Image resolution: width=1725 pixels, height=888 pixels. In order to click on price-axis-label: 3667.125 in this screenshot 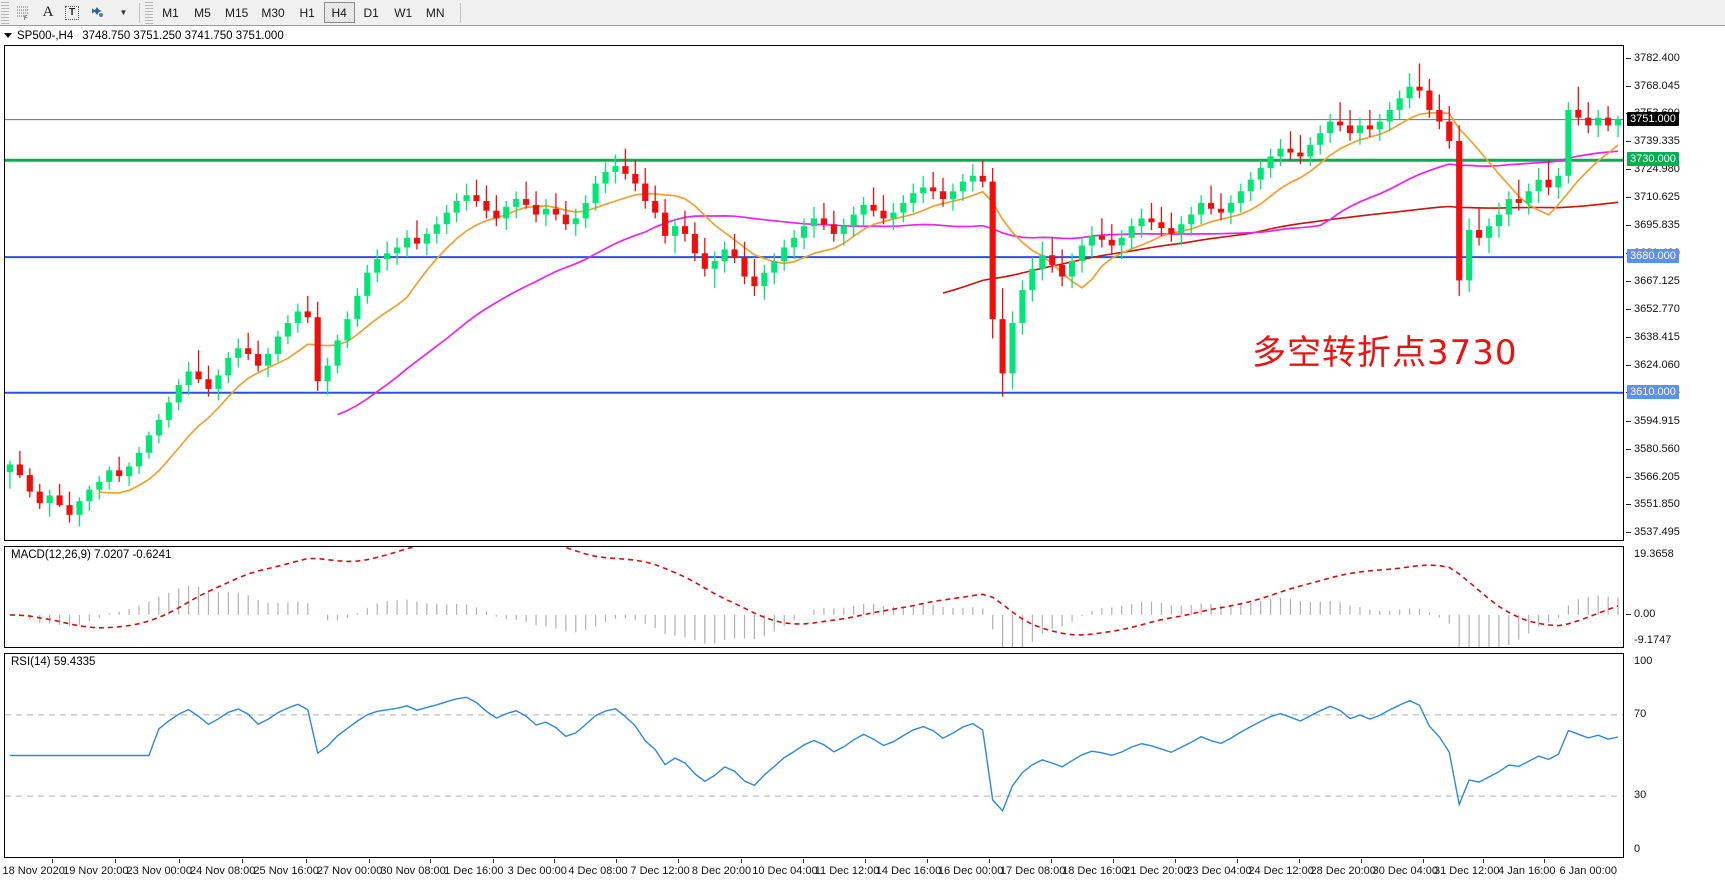, I will do `click(1657, 281)`.